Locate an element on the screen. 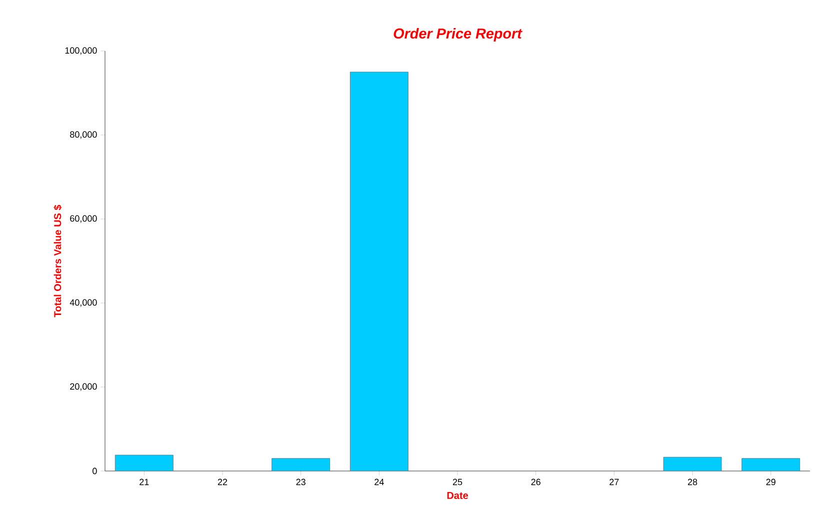  y-tick-label: 20,000 is located at coordinates (83, 387).